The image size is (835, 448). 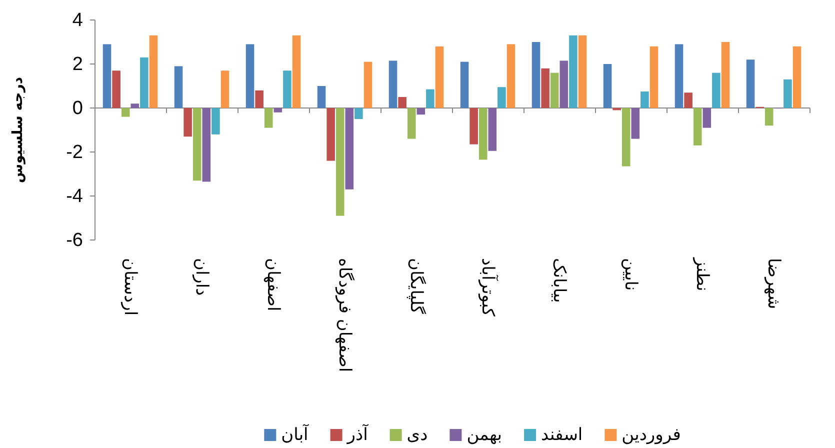 What do you see at coordinates (78, 20) in the screenshot?
I see `y-tick-label: 4` at bounding box center [78, 20].